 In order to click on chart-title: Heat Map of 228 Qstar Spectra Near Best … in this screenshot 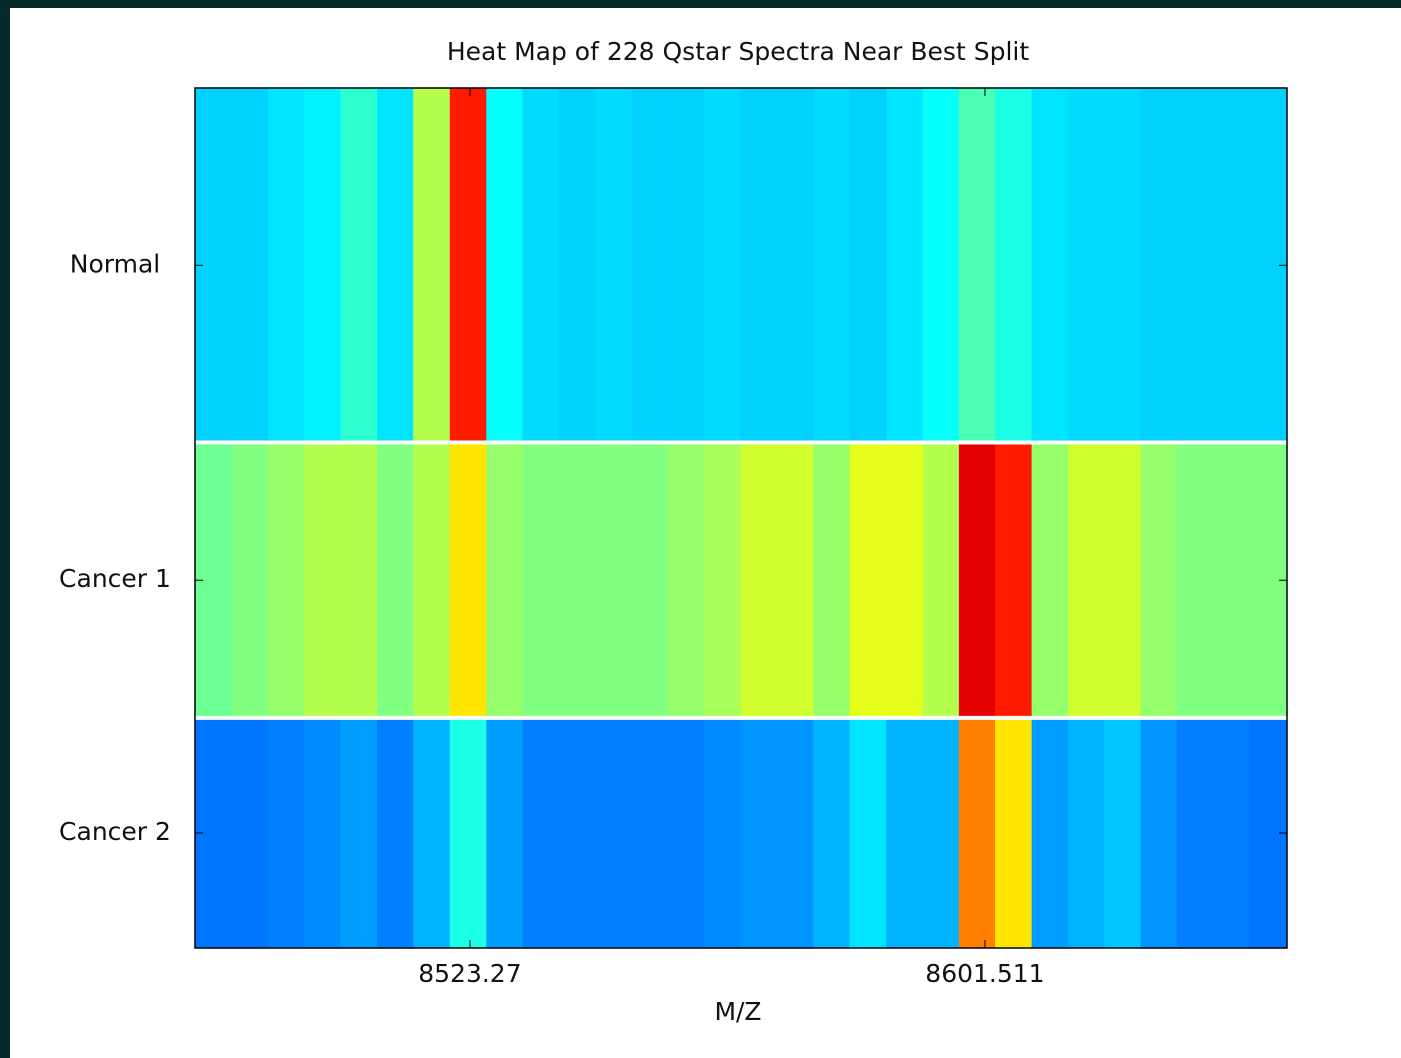, I will do `click(738, 51)`.